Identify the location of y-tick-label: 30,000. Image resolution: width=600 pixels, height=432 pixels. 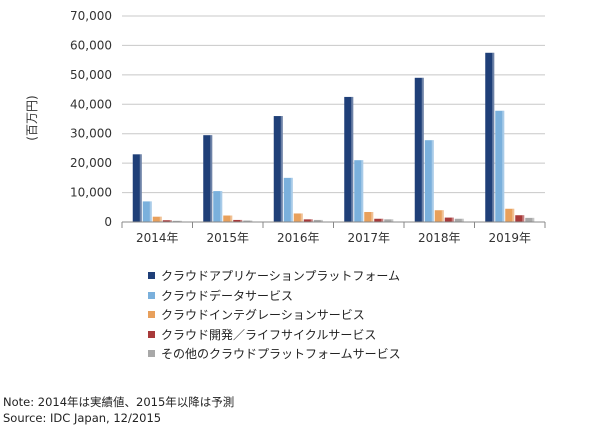
(91, 134).